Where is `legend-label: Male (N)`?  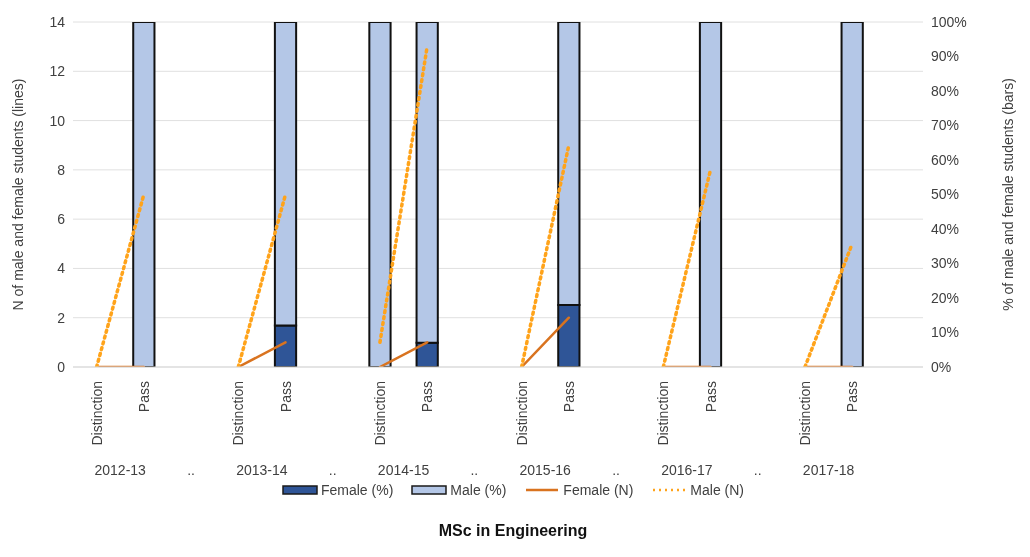
legend-label: Male (N) is located at coordinates (717, 490).